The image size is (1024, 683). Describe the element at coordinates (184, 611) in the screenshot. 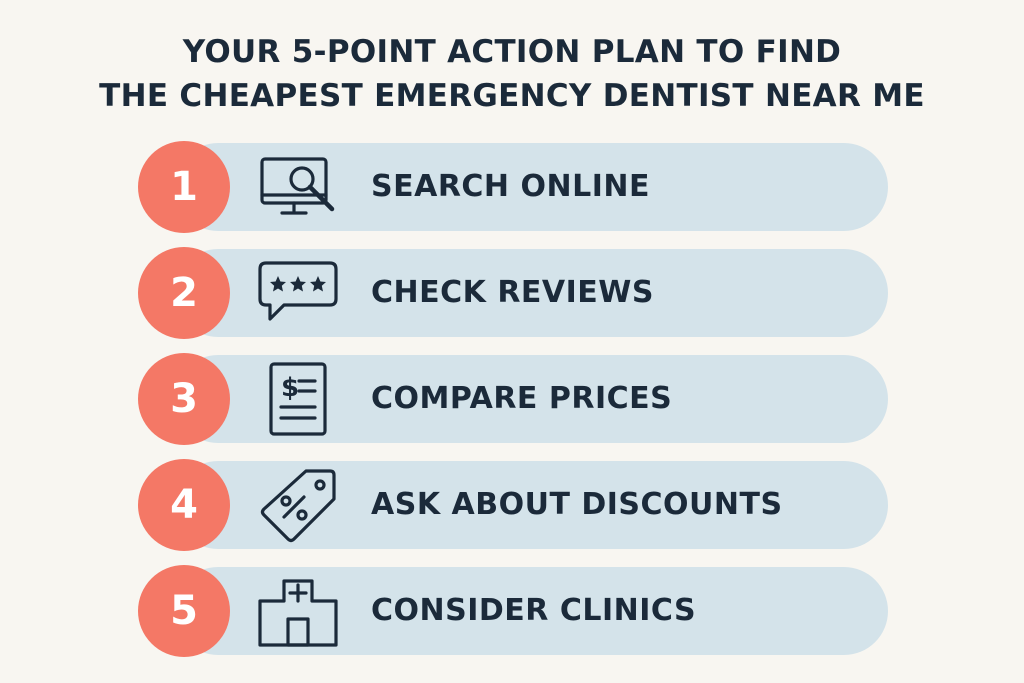

I see `step-number-badge: 5` at that location.